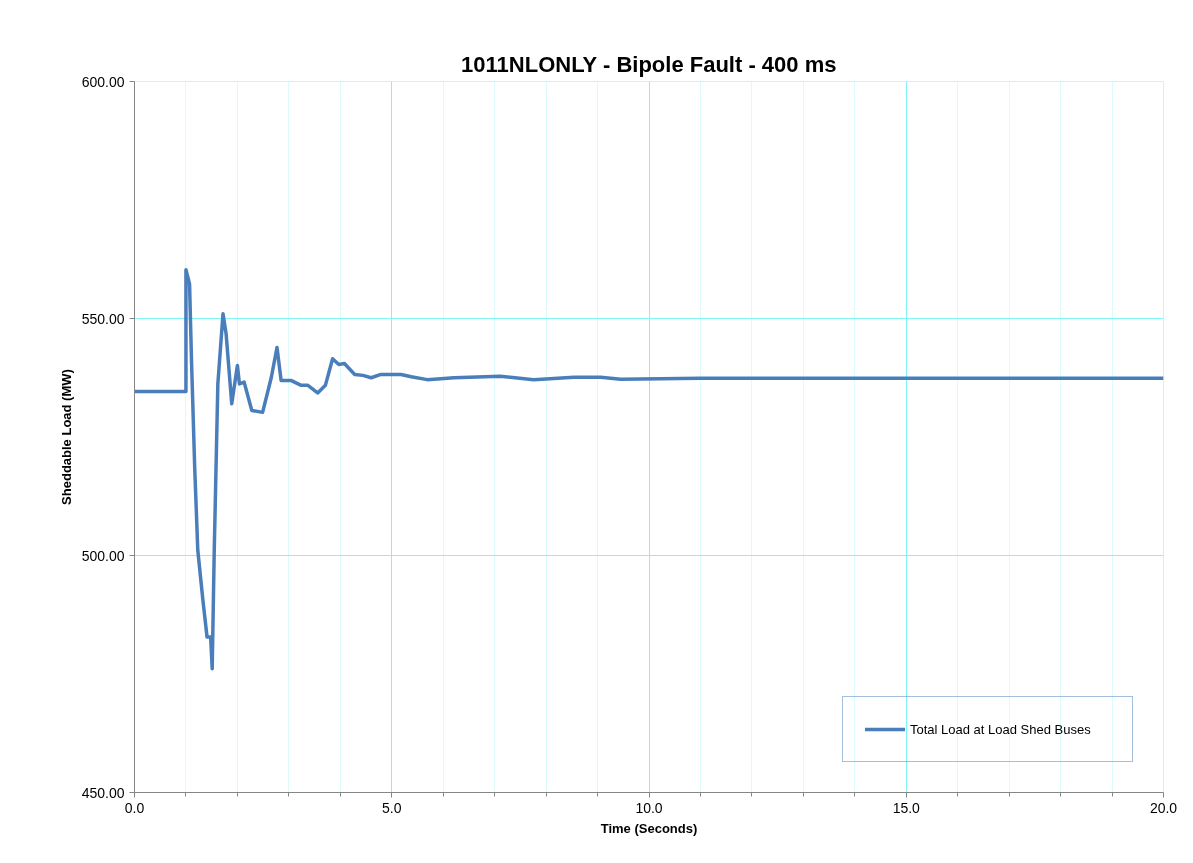 The height and width of the screenshot is (863, 1193). What do you see at coordinates (103, 792) in the screenshot?
I see `y-tick-label: 450.00` at bounding box center [103, 792].